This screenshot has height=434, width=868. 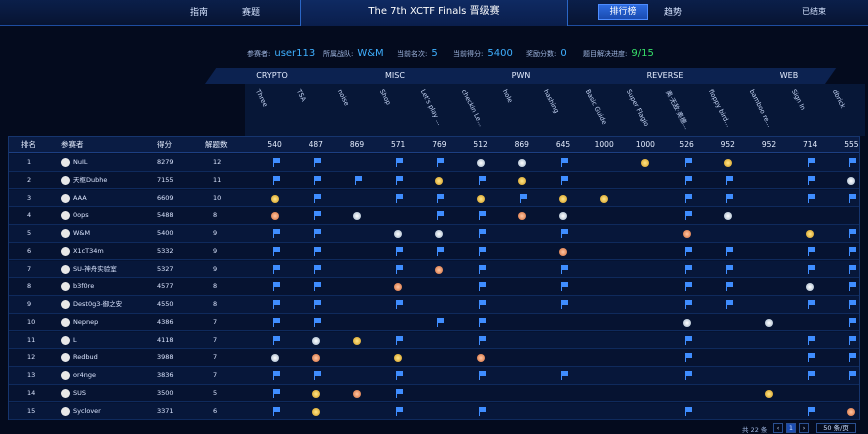 I want to click on challenge-score: 512, so click(x=480, y=144).